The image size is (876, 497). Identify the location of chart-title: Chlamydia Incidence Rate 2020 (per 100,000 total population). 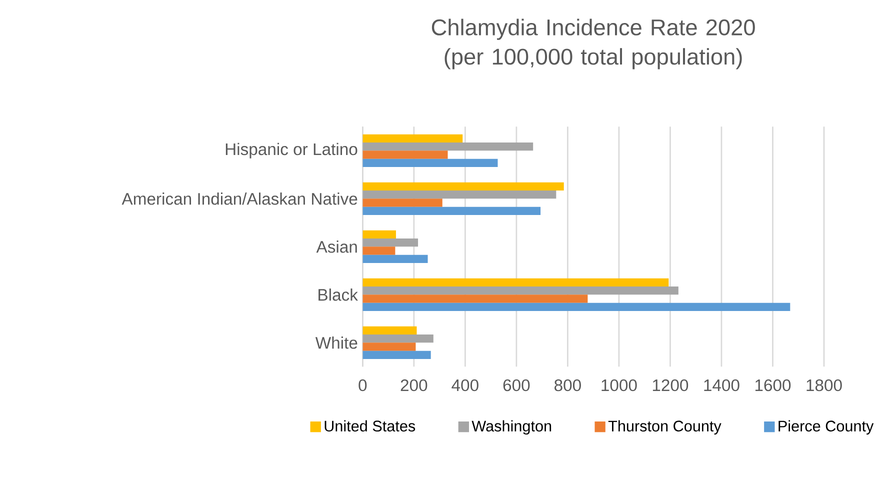
(593, 44).